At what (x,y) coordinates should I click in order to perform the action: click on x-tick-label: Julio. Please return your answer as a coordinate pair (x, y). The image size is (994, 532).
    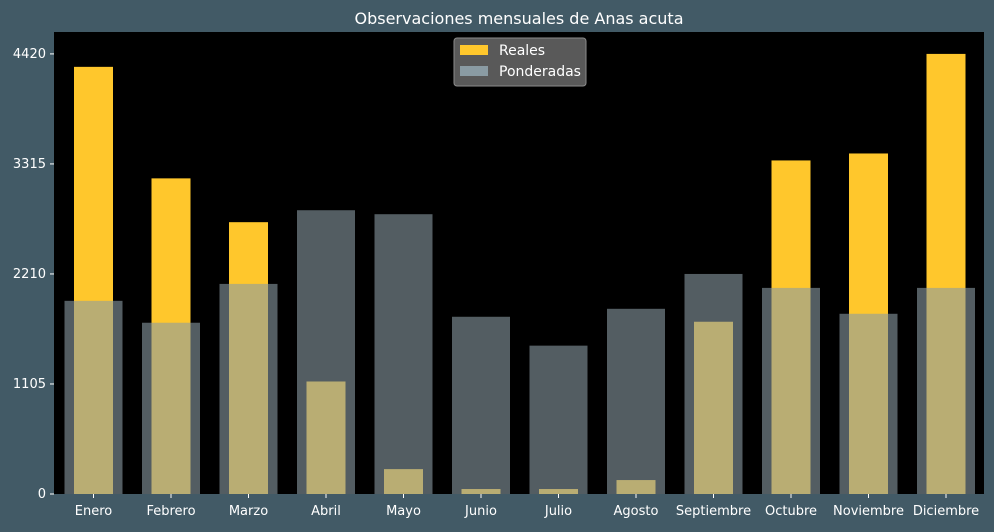
    Looking at the image, I should click on (558, 511).